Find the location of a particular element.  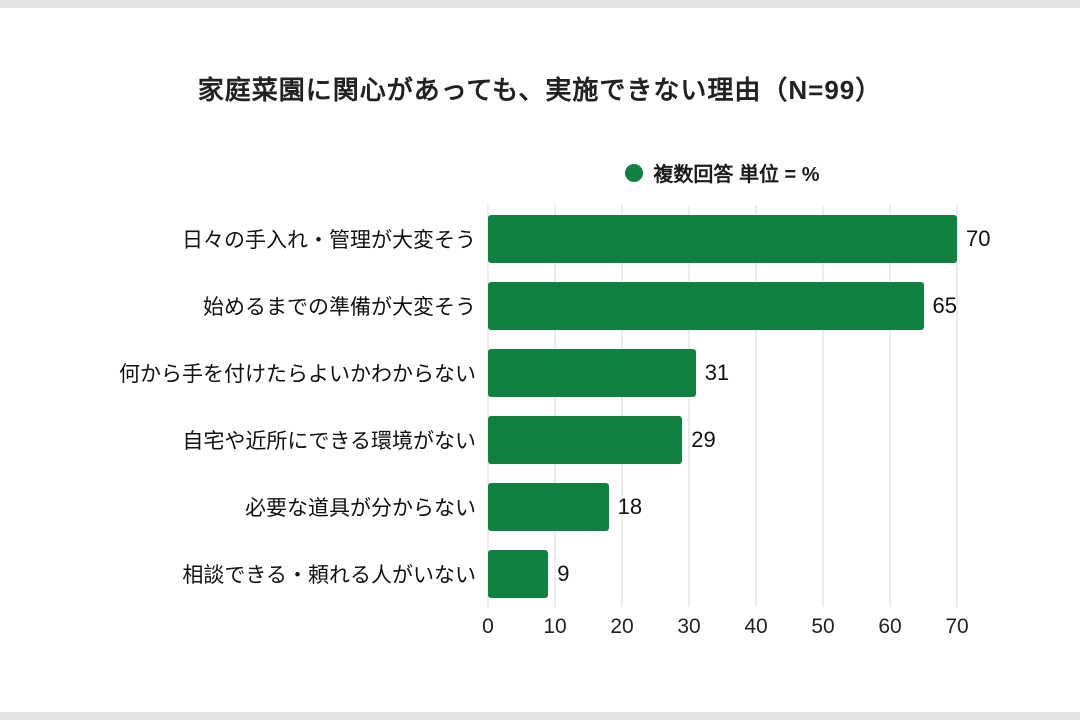

value-label: 9 is located at coordinates (563, 573).